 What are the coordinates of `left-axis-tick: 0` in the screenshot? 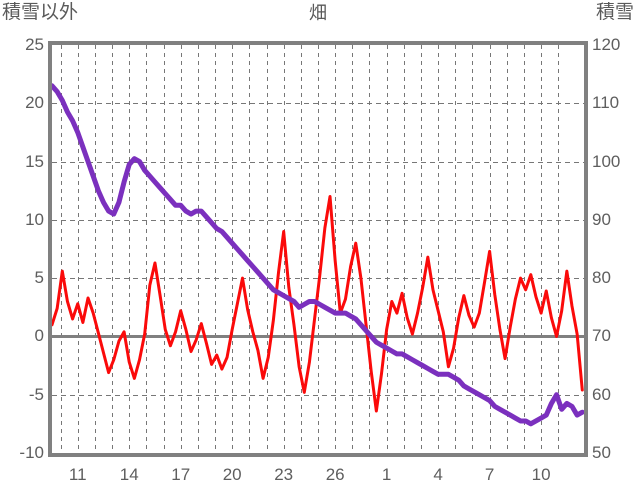 It's located at (39, 336).